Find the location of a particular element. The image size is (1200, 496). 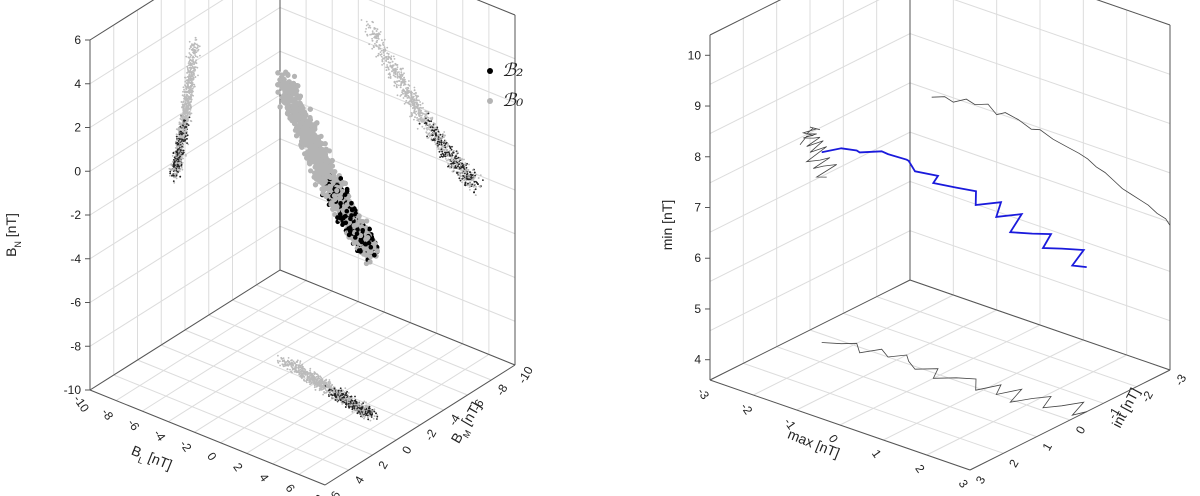

y-tick-label: 4 is located at coordinates (360, 479).